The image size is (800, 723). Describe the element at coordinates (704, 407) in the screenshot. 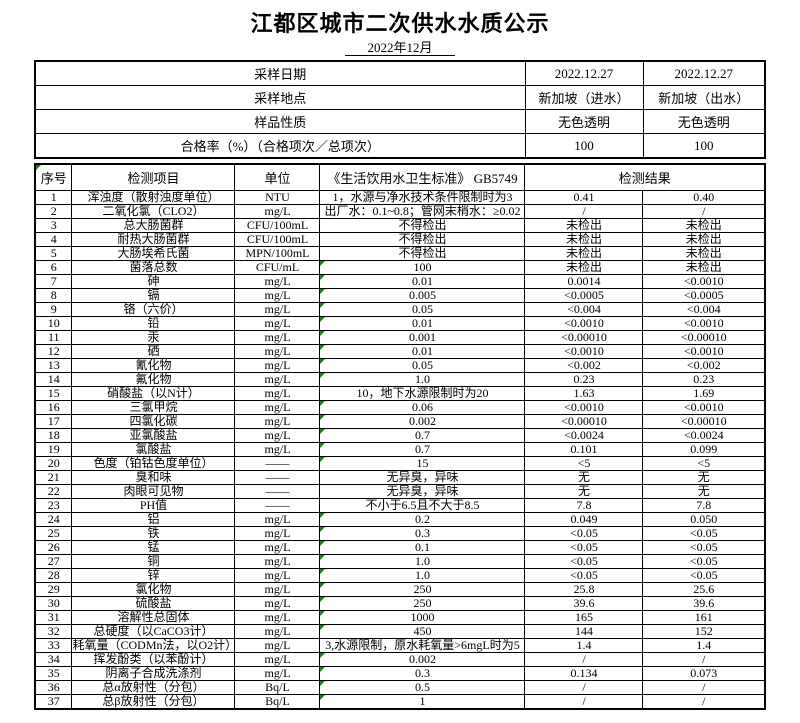

I see `cell-result-outlet: <0.0010` at that location.